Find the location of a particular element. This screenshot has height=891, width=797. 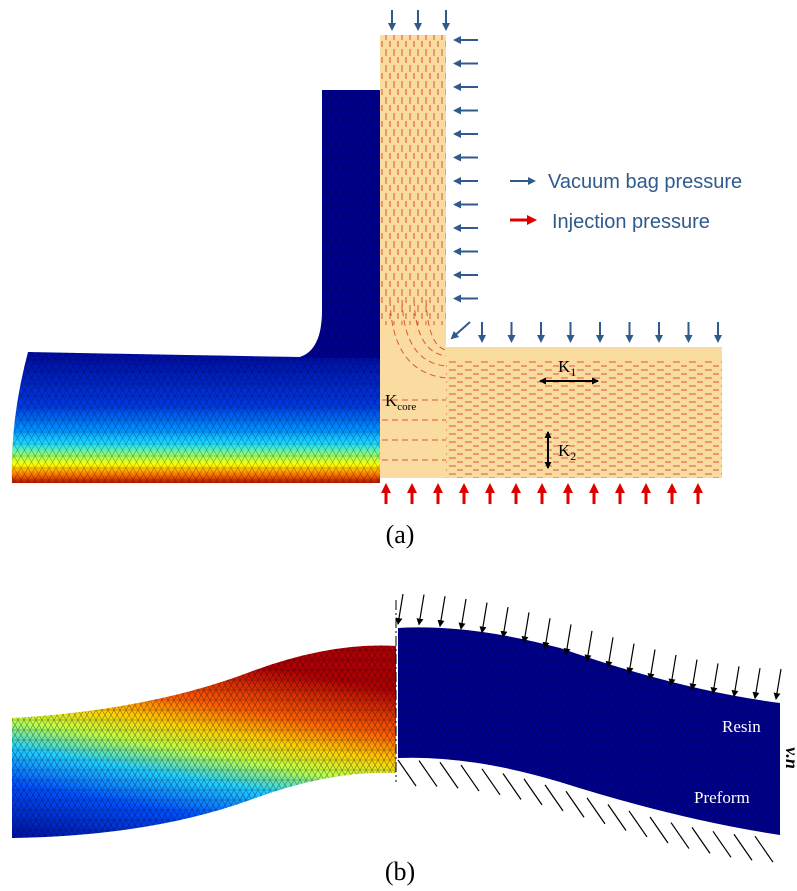

preform-bend-fibers is located at coordinates (414, 380).